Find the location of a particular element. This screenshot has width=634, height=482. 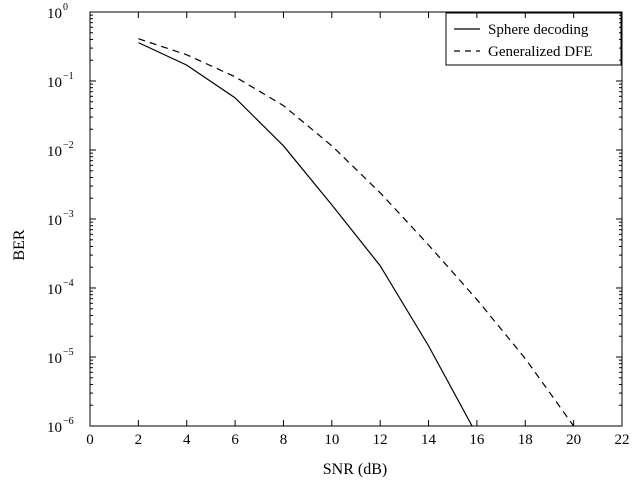

x-tick-label: 2 is located at coordinates (139, 440).